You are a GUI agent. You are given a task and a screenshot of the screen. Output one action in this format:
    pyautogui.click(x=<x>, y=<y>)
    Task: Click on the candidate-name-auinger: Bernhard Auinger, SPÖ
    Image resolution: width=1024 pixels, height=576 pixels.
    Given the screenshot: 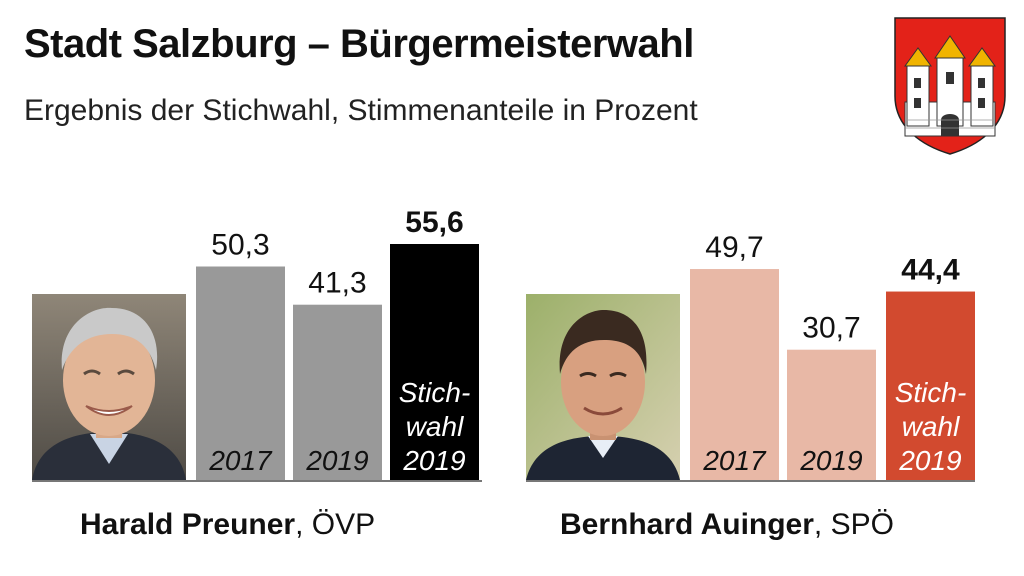 What is the action you would take?
    pyautogui.click(x=727, y=525)
    